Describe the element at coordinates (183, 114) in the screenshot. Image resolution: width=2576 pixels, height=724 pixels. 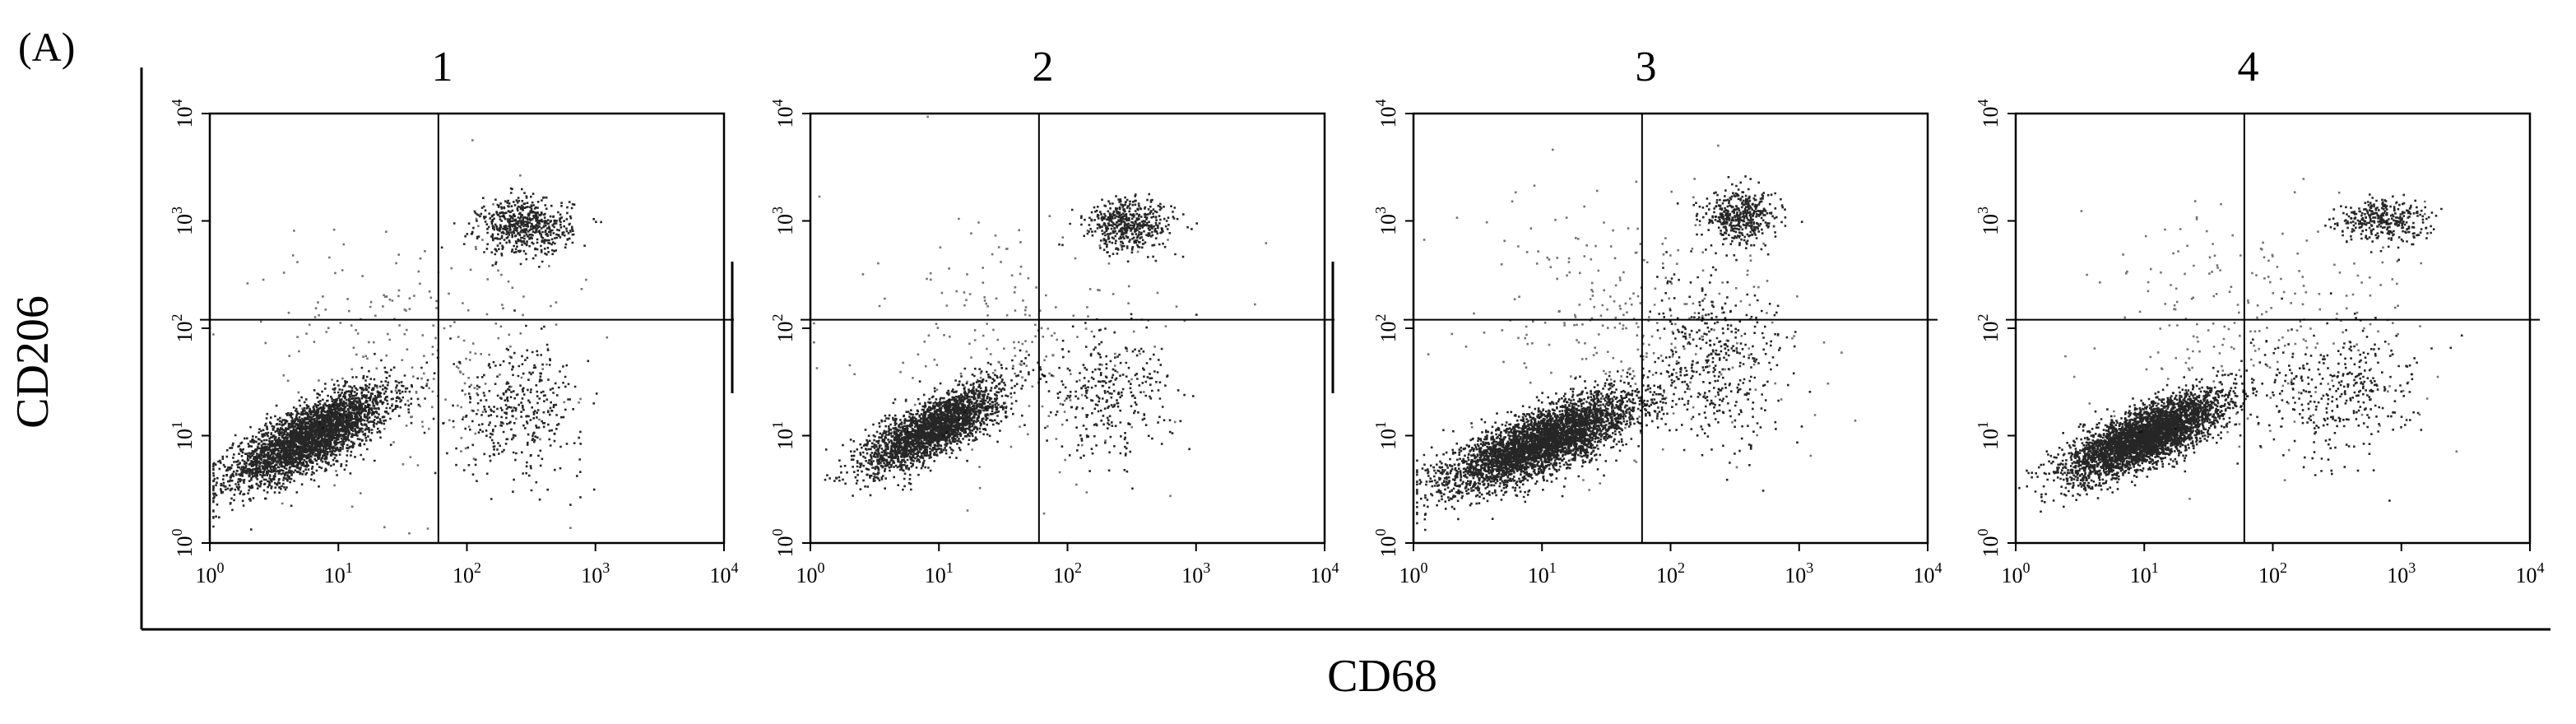
I see `y-tick-label-1-4: 10⁴` at that location.